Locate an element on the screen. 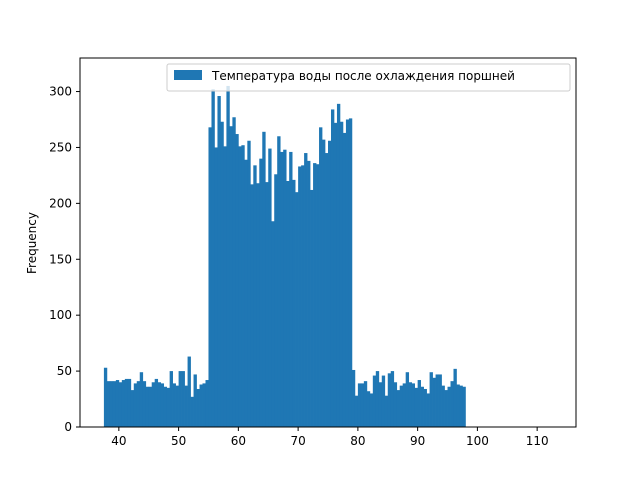 This screenshot has width=640, height=480. x-tick-label: 100 is located at coordinates (477, 441).